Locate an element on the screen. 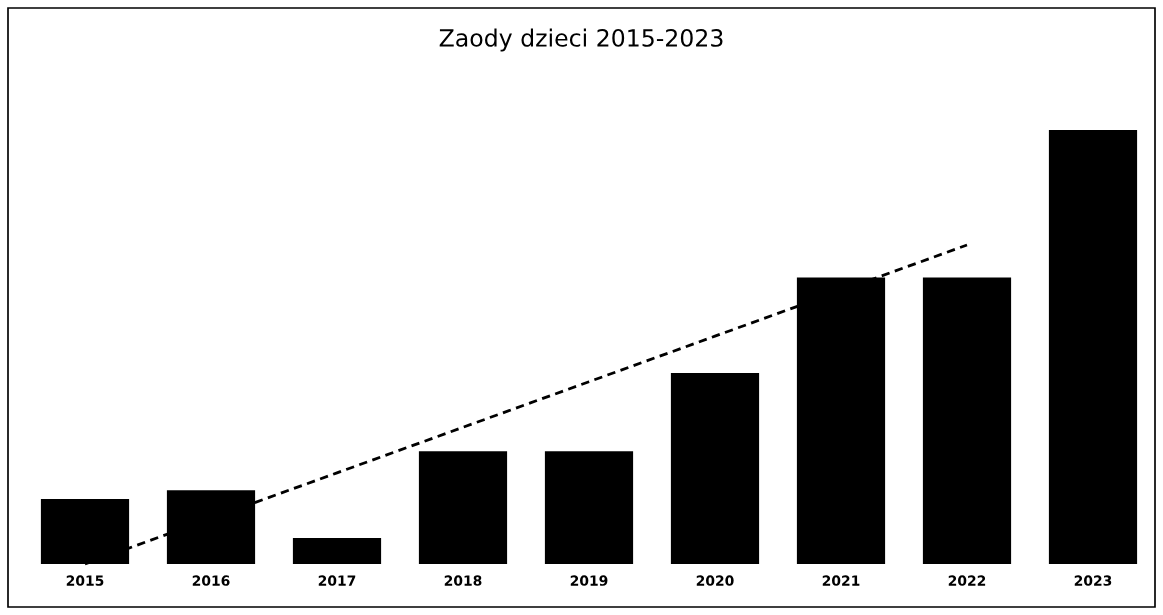  x-tick-label: 2021 is located at coordinates (841, 580).